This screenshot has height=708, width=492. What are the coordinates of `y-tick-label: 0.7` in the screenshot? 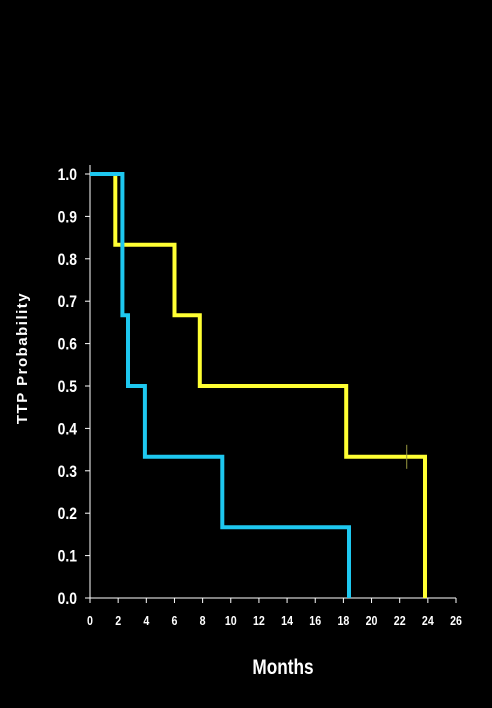 It's located at (67, 302).